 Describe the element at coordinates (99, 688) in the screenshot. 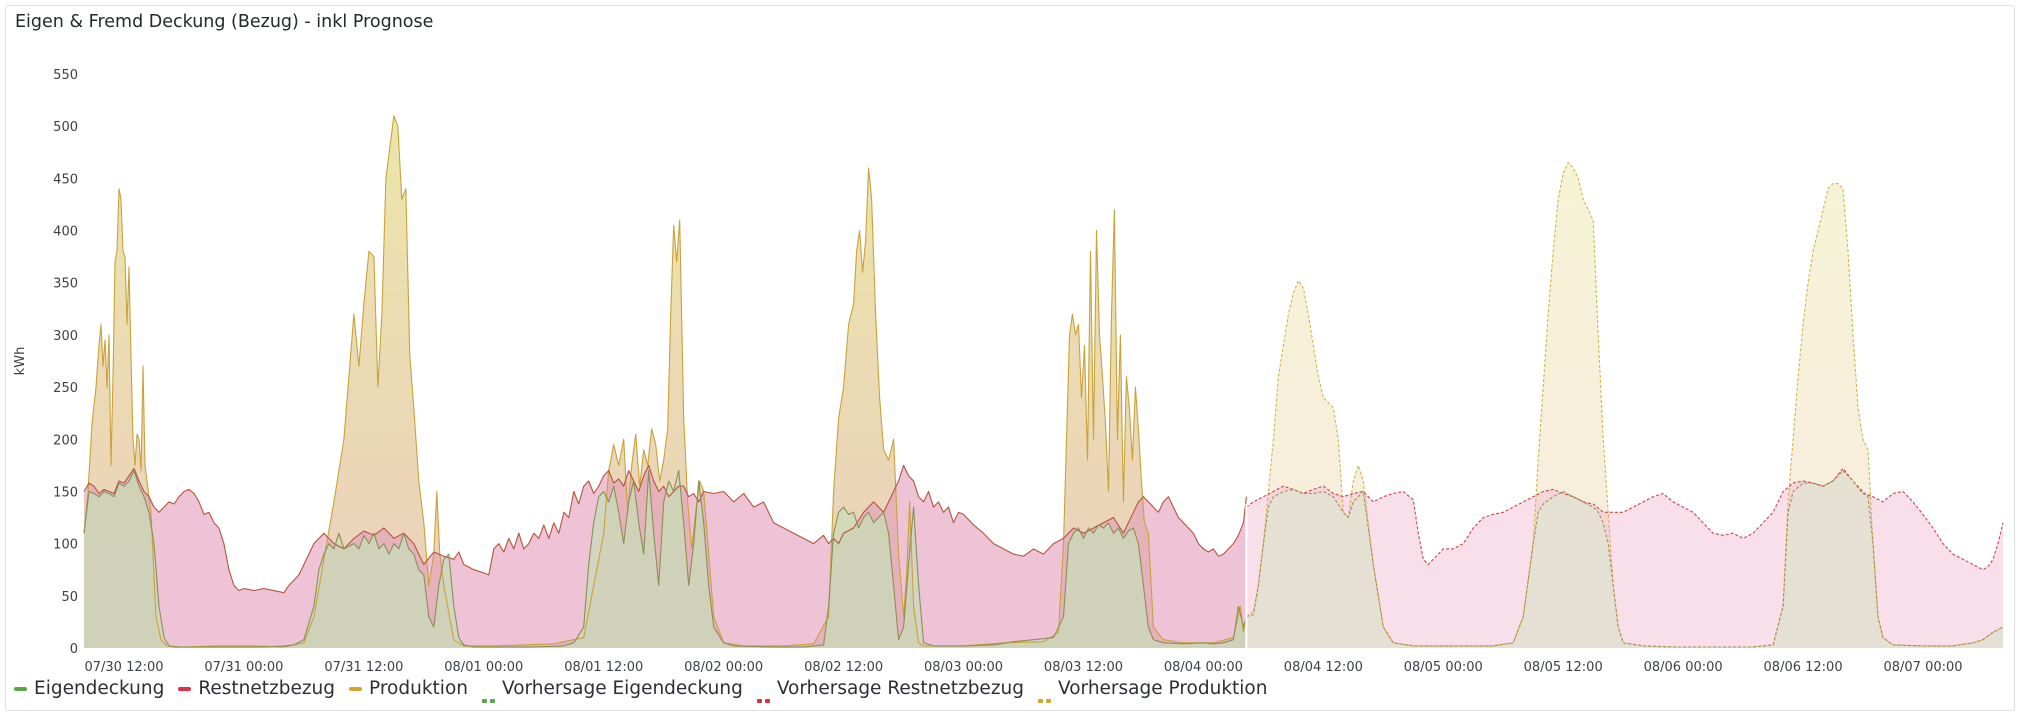

I see `legend-label: Eigendeckung` at that location.